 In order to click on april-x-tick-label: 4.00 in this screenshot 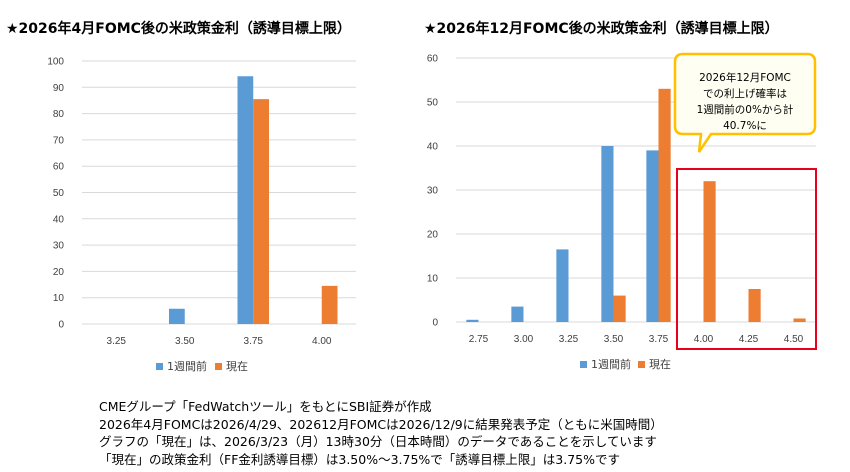, I will do `click(322, 341)`.